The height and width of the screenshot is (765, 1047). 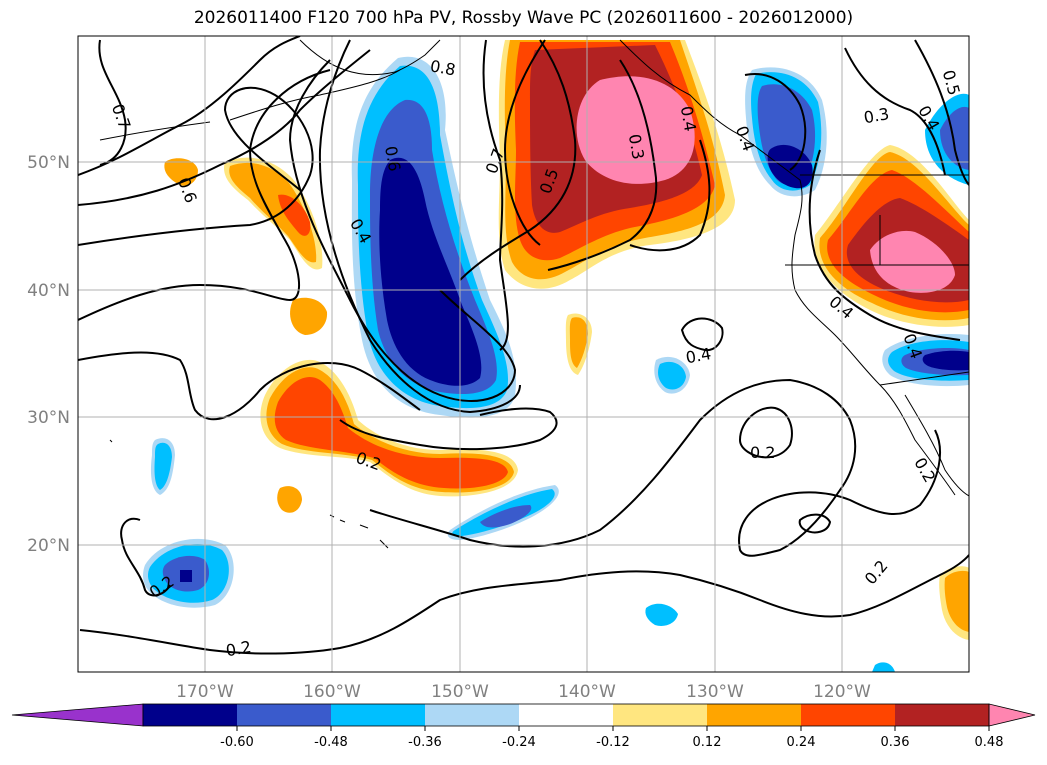 What do you see at coordinates (1012, 715) in the screenshot?
I see `colorbar-extend-high` at bounding box center [1012, 715].